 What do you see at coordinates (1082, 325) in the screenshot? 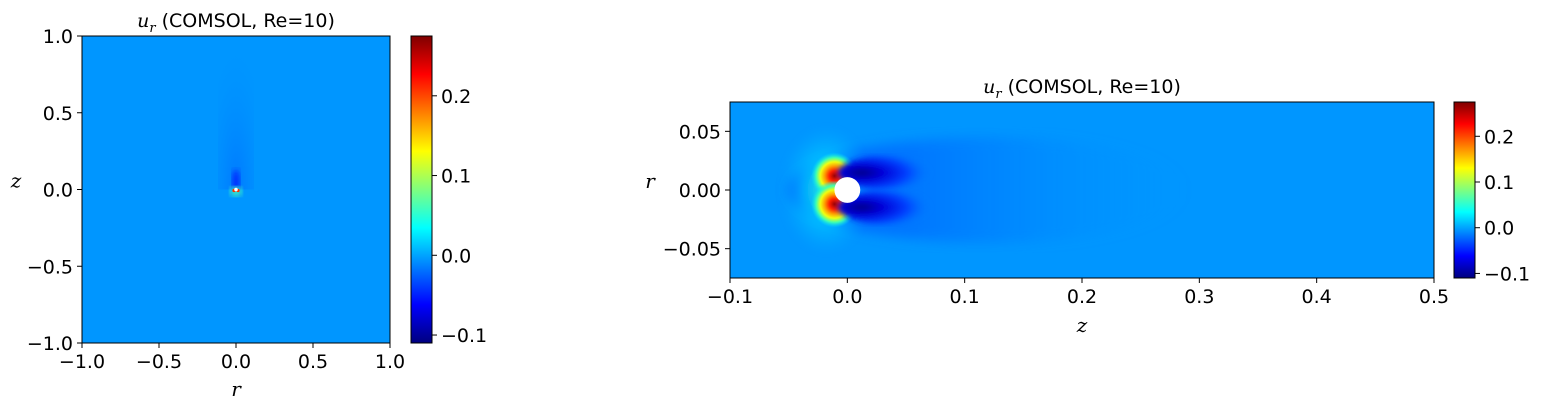
I see `right-x-axis-label: z` at bounding box center [1082, 325].